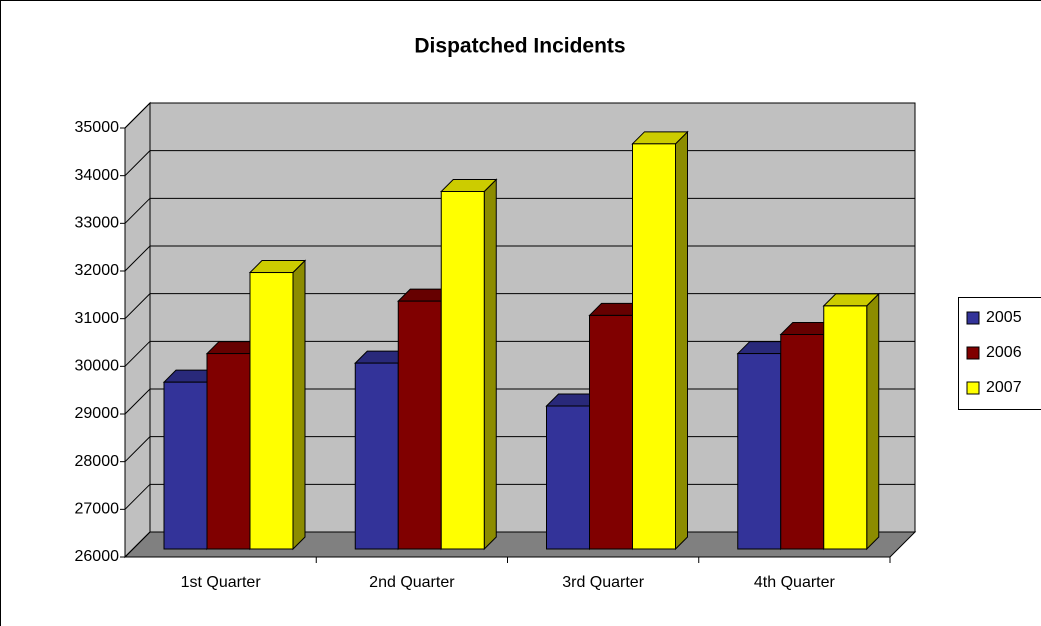 The width and height of the screenshot is (1041, 626). What do you see at coordinates (221, 582) in the screenshot?
I see `x-tick-label: 1st Quarter` at bounding box center [221, 582].